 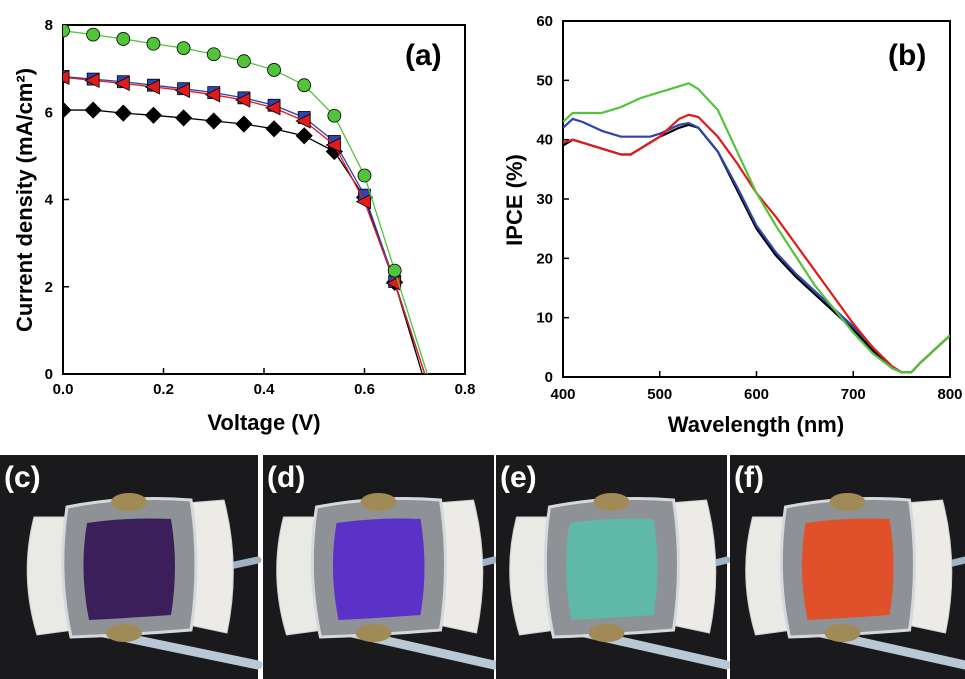 I want to click on b-ytick-label: 40, so click(x=544, y=140).